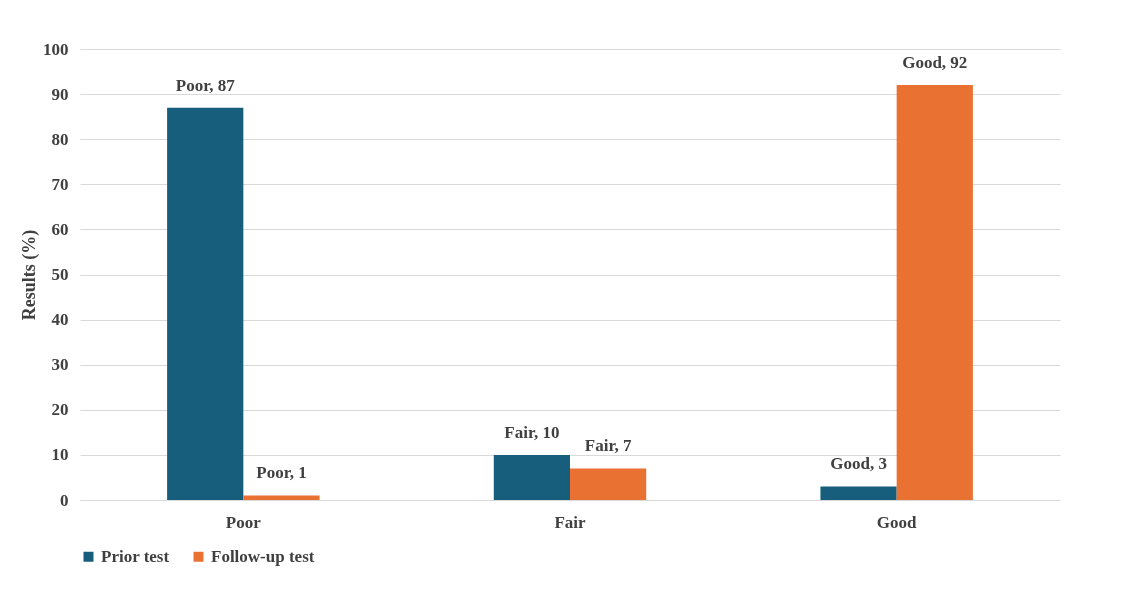  I want to click on y-axis-title: Results (%), so click(29, 275).